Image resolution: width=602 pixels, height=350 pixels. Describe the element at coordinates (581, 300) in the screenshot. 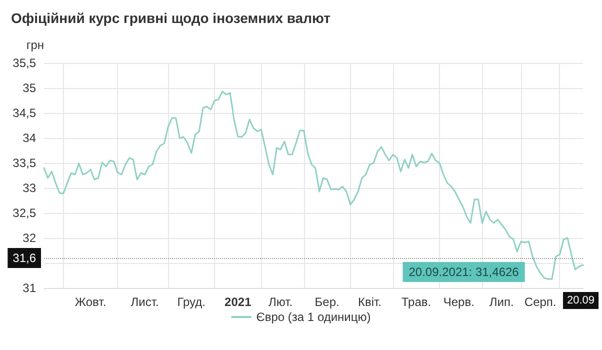

I see `text: 20.09` at that location.